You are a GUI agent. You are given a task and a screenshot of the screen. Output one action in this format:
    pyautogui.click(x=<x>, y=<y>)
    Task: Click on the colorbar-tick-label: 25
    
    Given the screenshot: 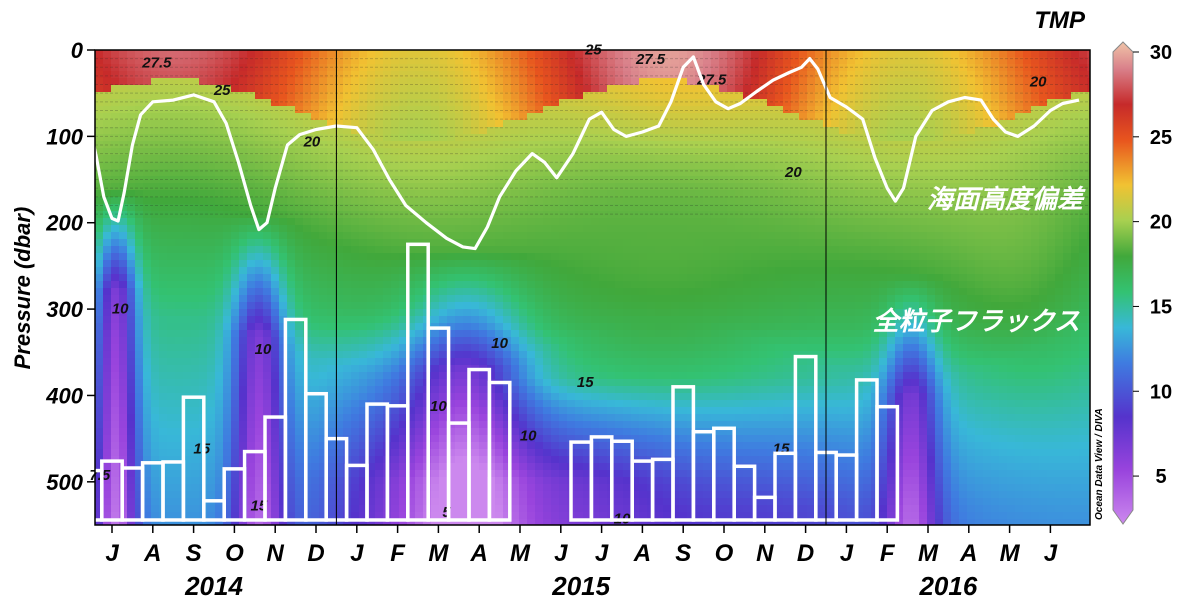 What is the action you would take?
    pyautogui.click(x=1161, y=138)
    